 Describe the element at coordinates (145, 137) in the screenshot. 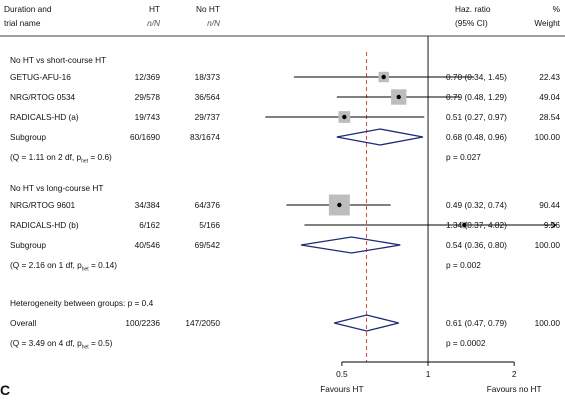

I see `group-0-subgroup-ht: 60/1690` at that location.